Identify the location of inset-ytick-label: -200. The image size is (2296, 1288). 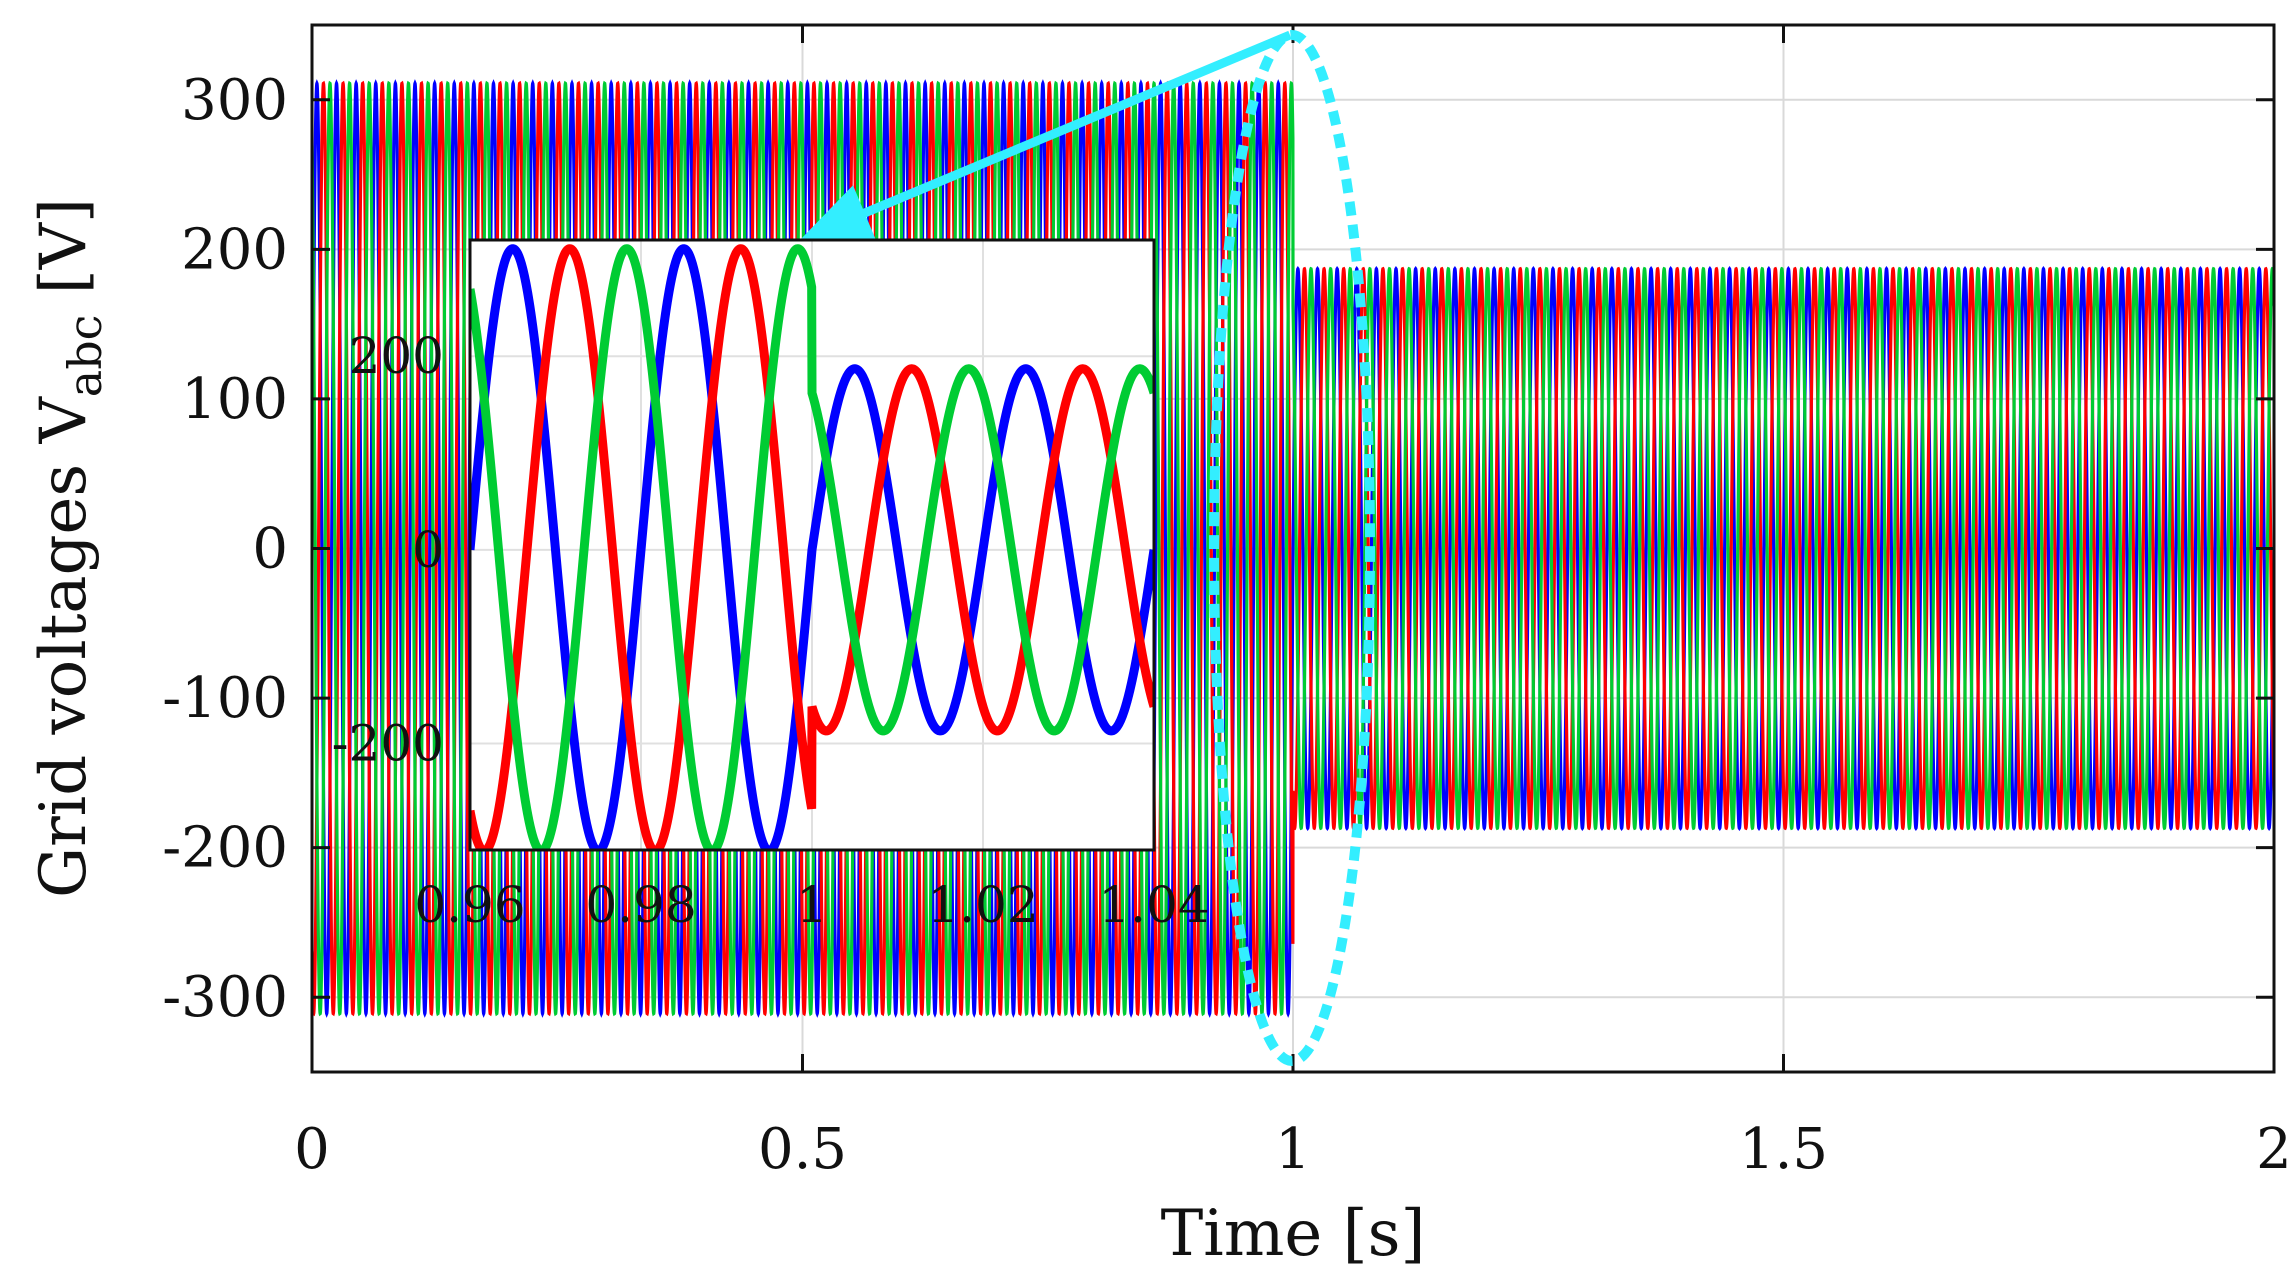
(388, 743).